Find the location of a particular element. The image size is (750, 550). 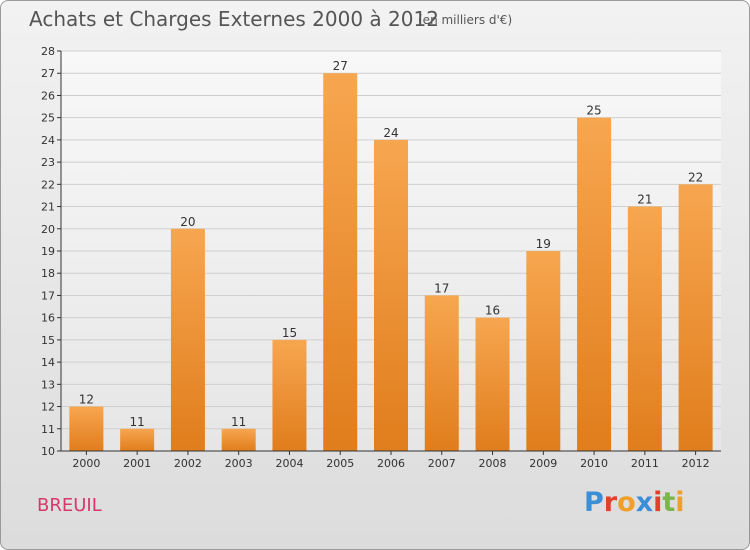

x-tick-label: 2004 is located at coordinates (289, 463).